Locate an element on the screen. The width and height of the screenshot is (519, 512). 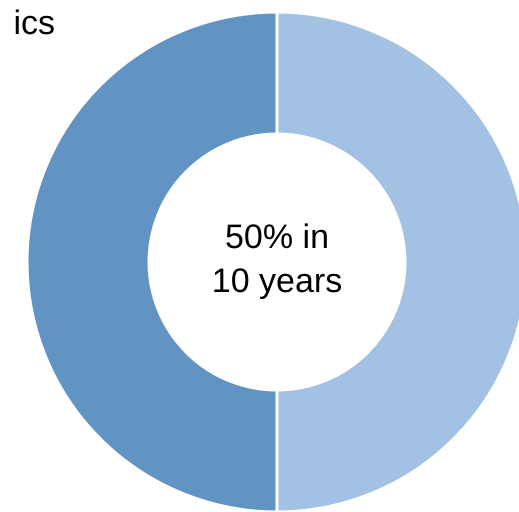
text: ics is located at coordinates (34, 23).